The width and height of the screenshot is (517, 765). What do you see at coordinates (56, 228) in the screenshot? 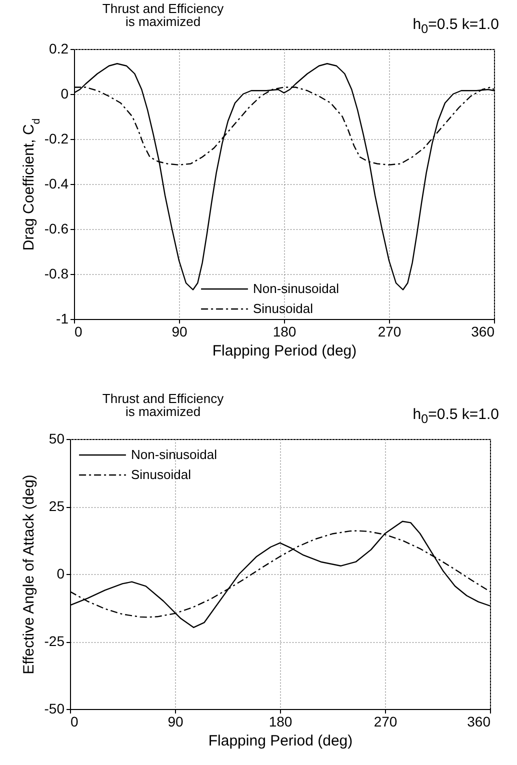
I see `y-tick-label: -0.6` at bounding box center [56, 228].